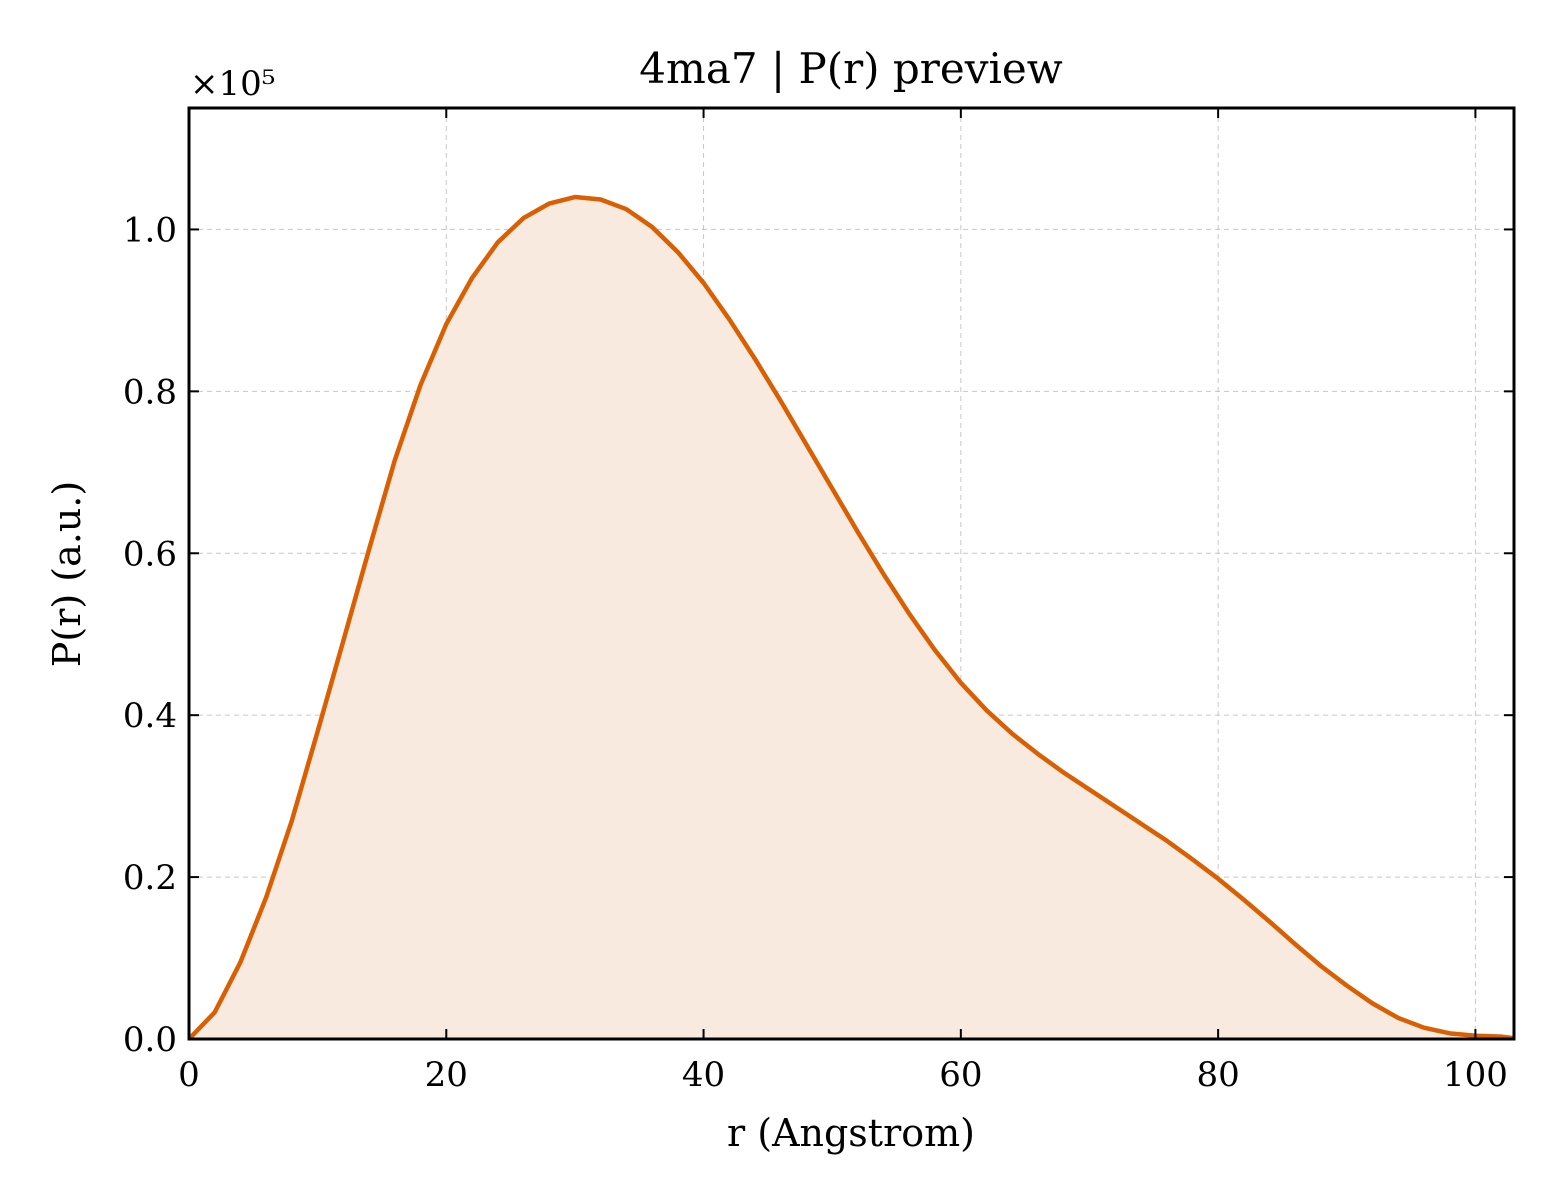 This screenshot has width=1560, height=1200. I want to click on x-tick-label: 60, so click(960, 1075).